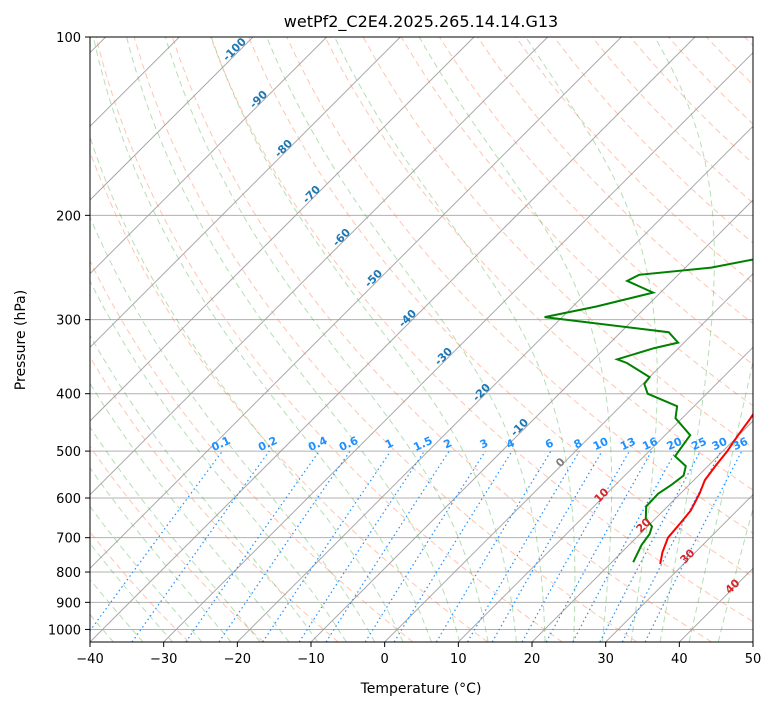 The image size is (775, 708). I want to click on x-tick-label: 30, so click(605, 659).